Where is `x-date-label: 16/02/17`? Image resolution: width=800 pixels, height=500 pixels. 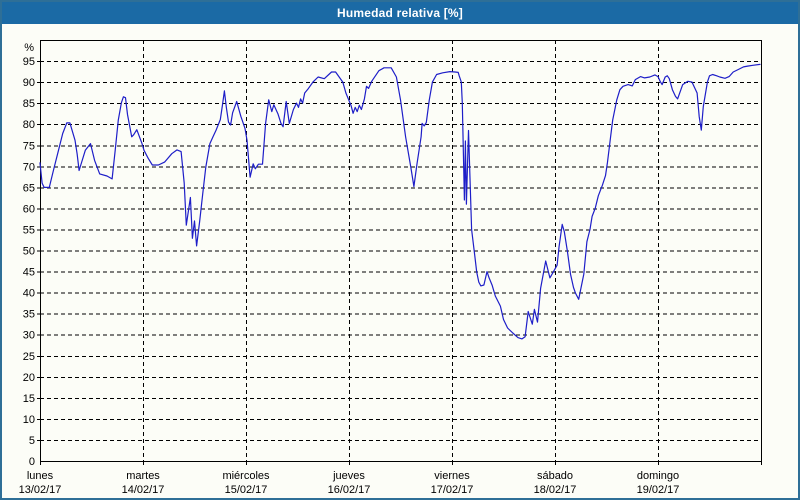
x-date-label: 16/02/17 is located at coordinates (349, 490).